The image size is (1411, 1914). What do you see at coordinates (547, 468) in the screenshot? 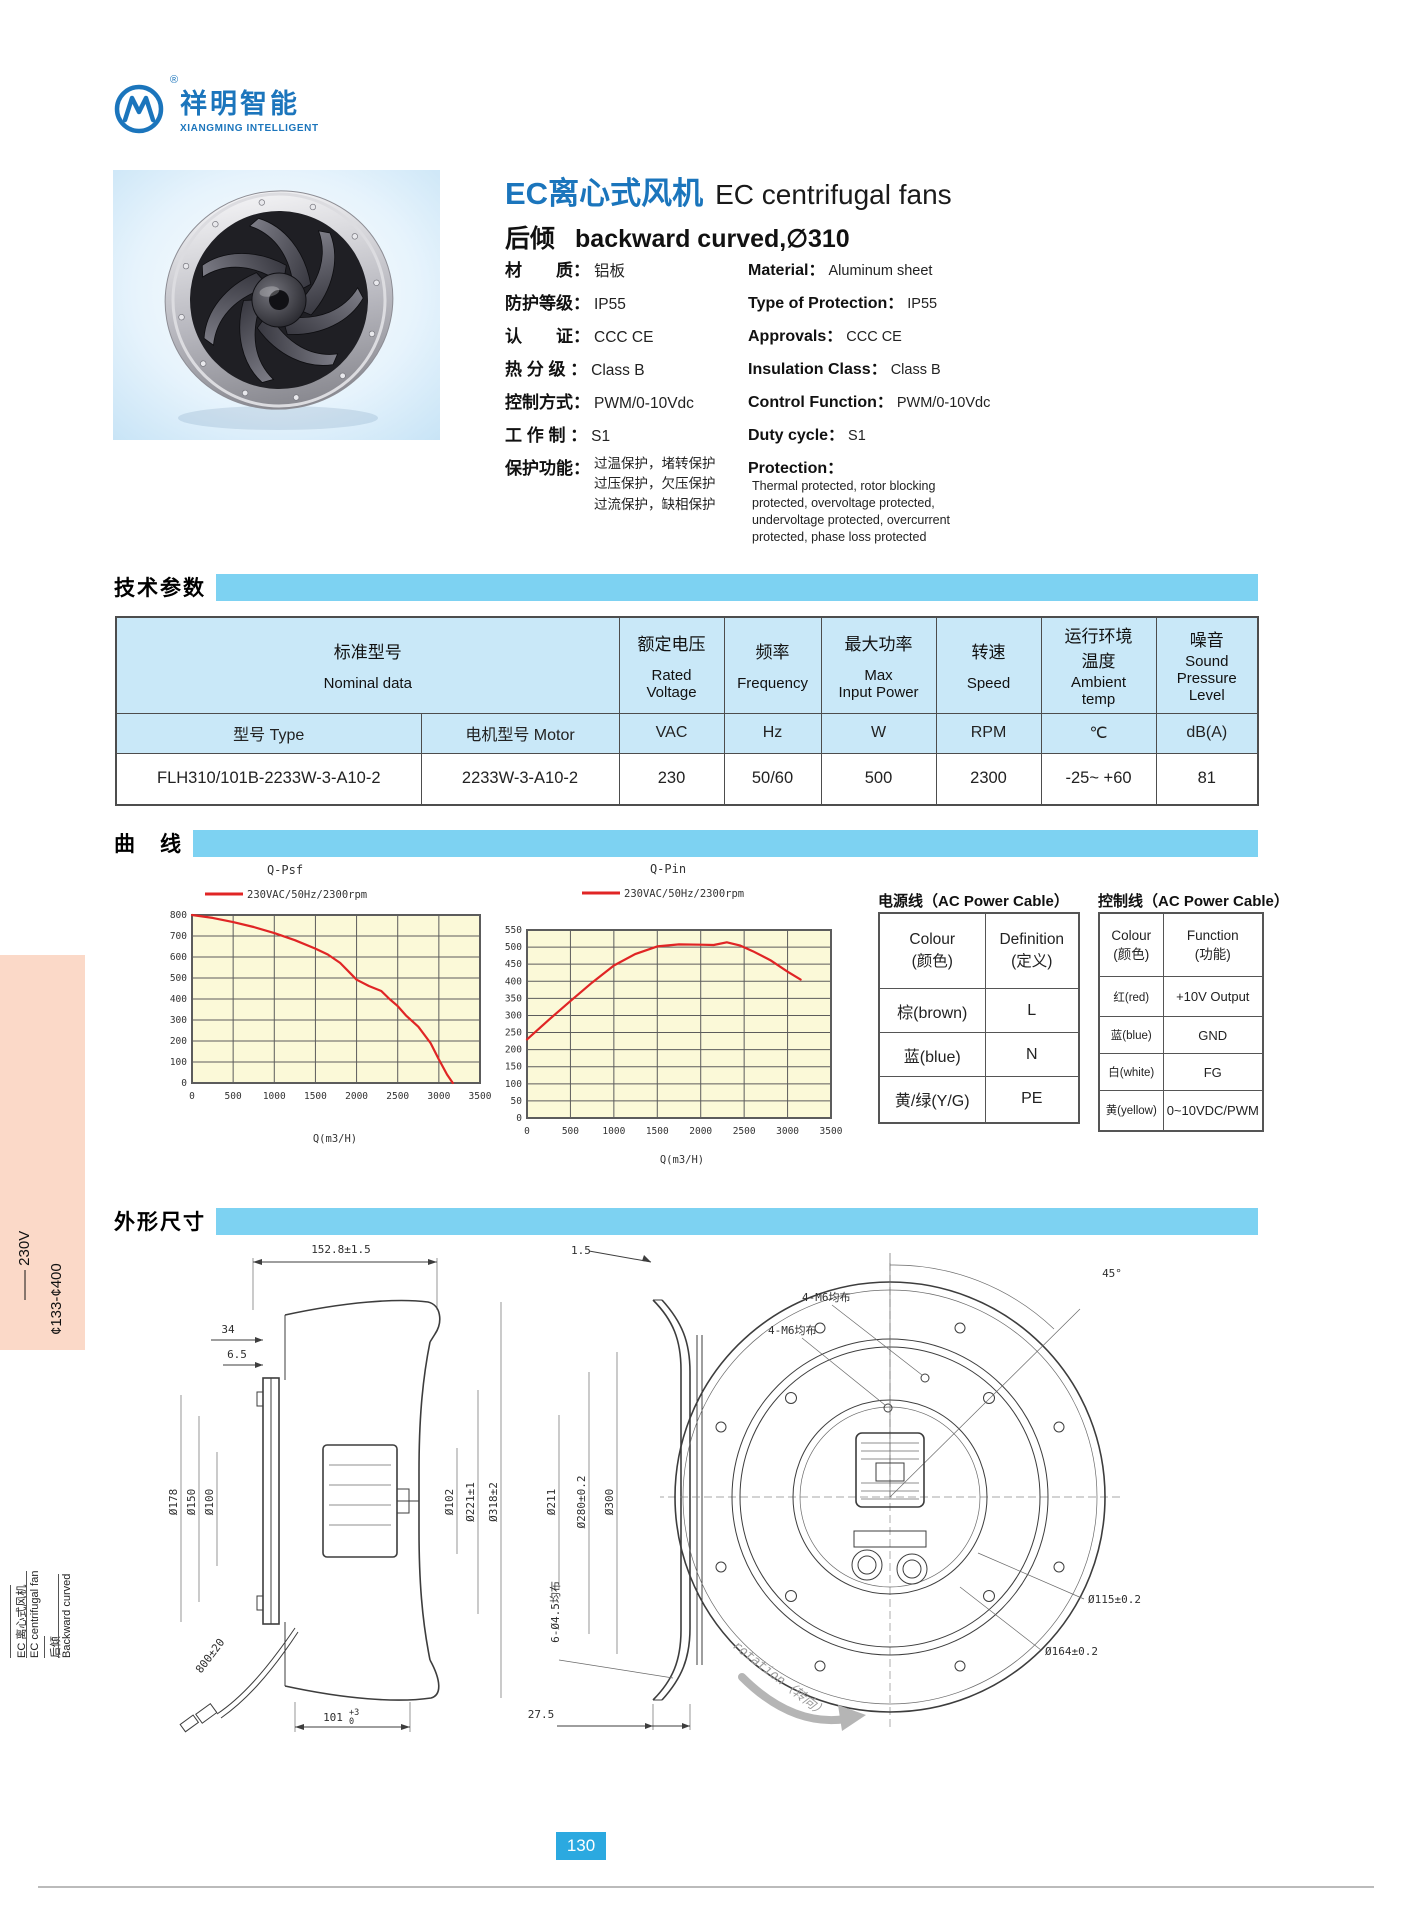
I see `spec-label-cn: 保护功能：` at bounding box center [547, 468].